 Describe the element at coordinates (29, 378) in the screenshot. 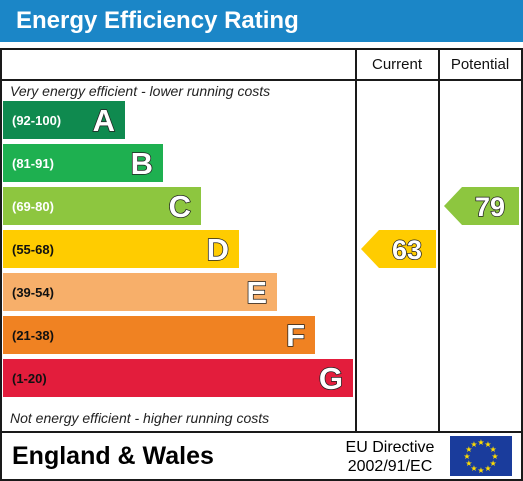

I see `band-g-range: (1-20)` at that location.